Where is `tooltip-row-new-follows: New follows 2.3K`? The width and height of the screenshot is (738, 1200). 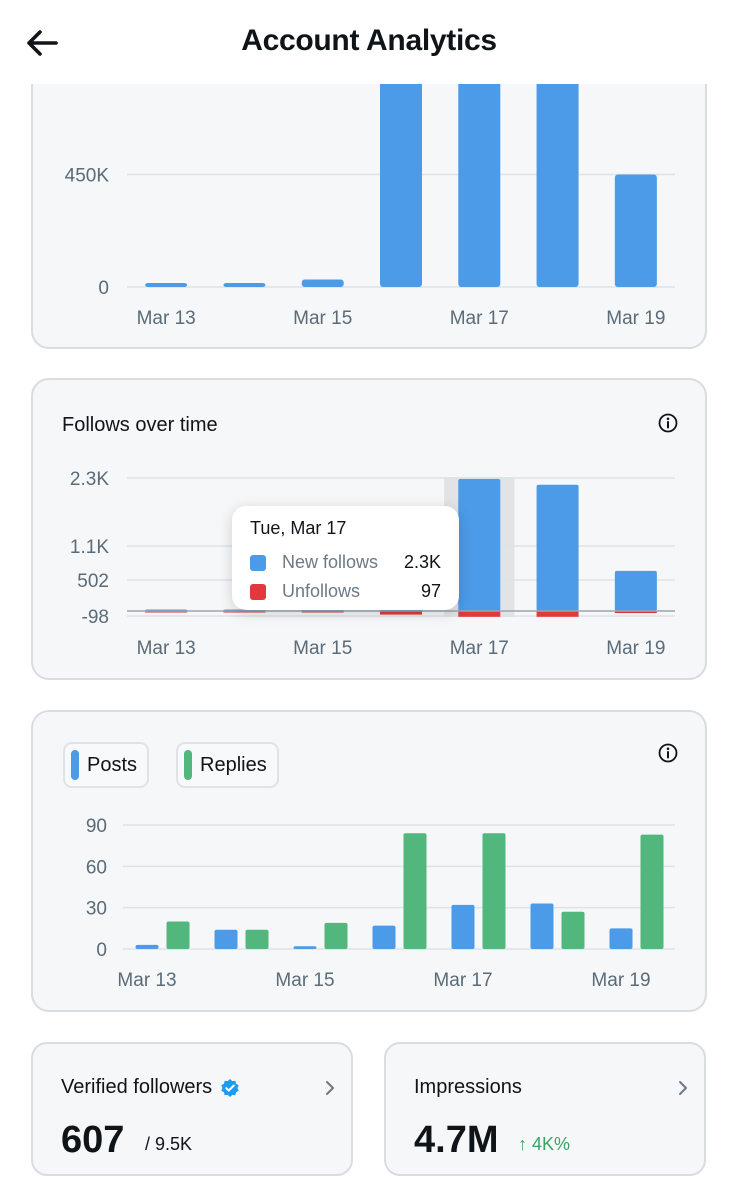
tooltip-row-new-follows: New follows 2.3K is located at coordinates (345, 562).